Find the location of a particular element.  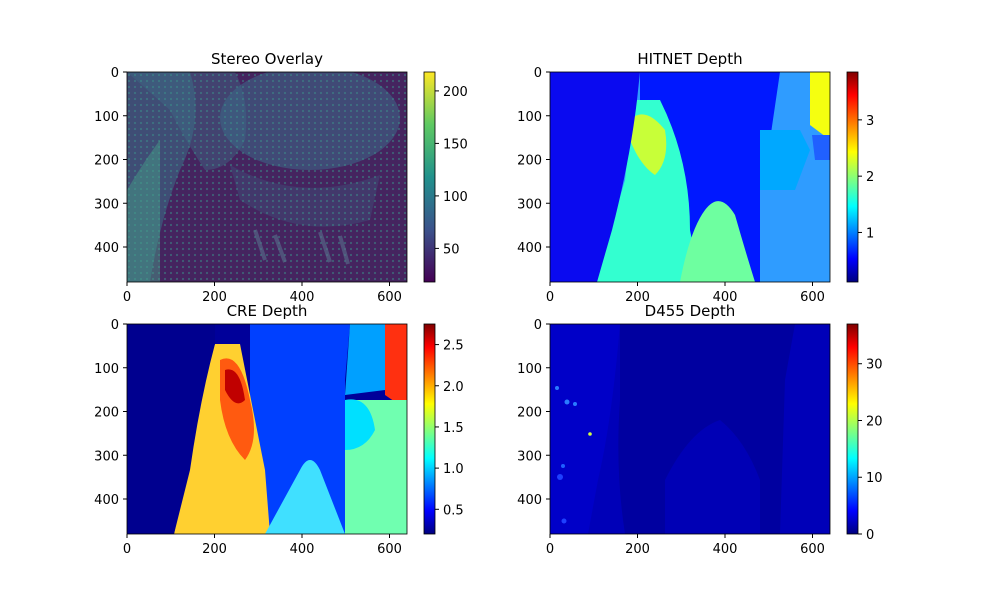

colorbar-ticks: 0.5 1.0 1.5 2.0 2.5 is located at coordinates (449, 428).